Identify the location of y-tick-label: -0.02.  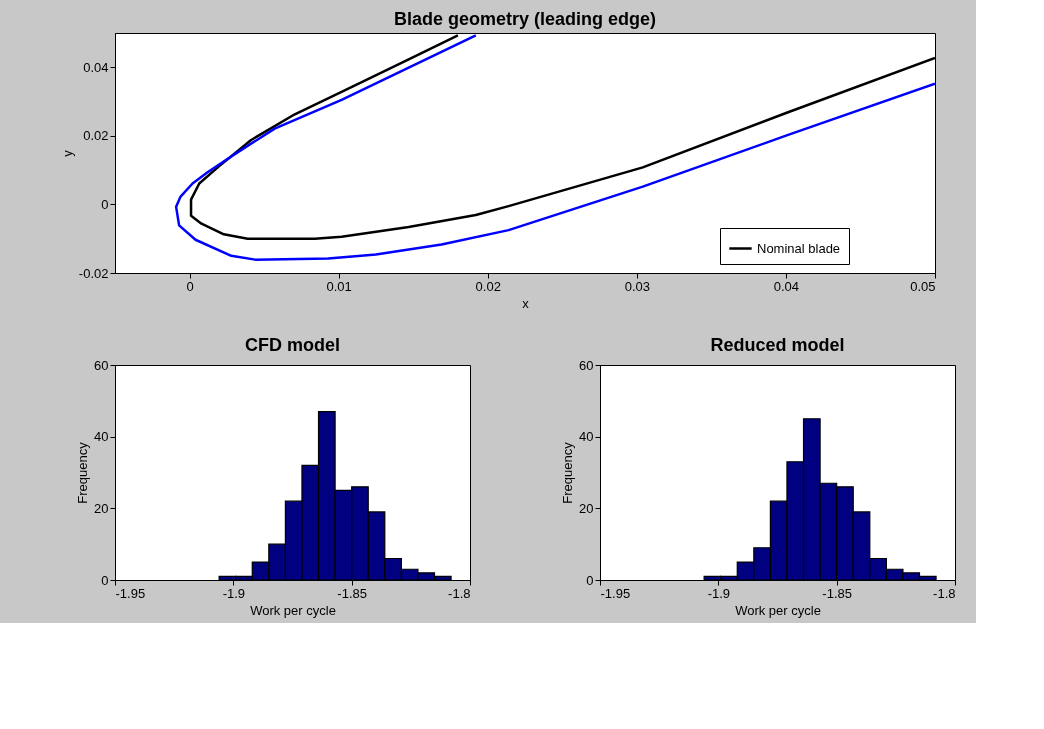
(93, 273).